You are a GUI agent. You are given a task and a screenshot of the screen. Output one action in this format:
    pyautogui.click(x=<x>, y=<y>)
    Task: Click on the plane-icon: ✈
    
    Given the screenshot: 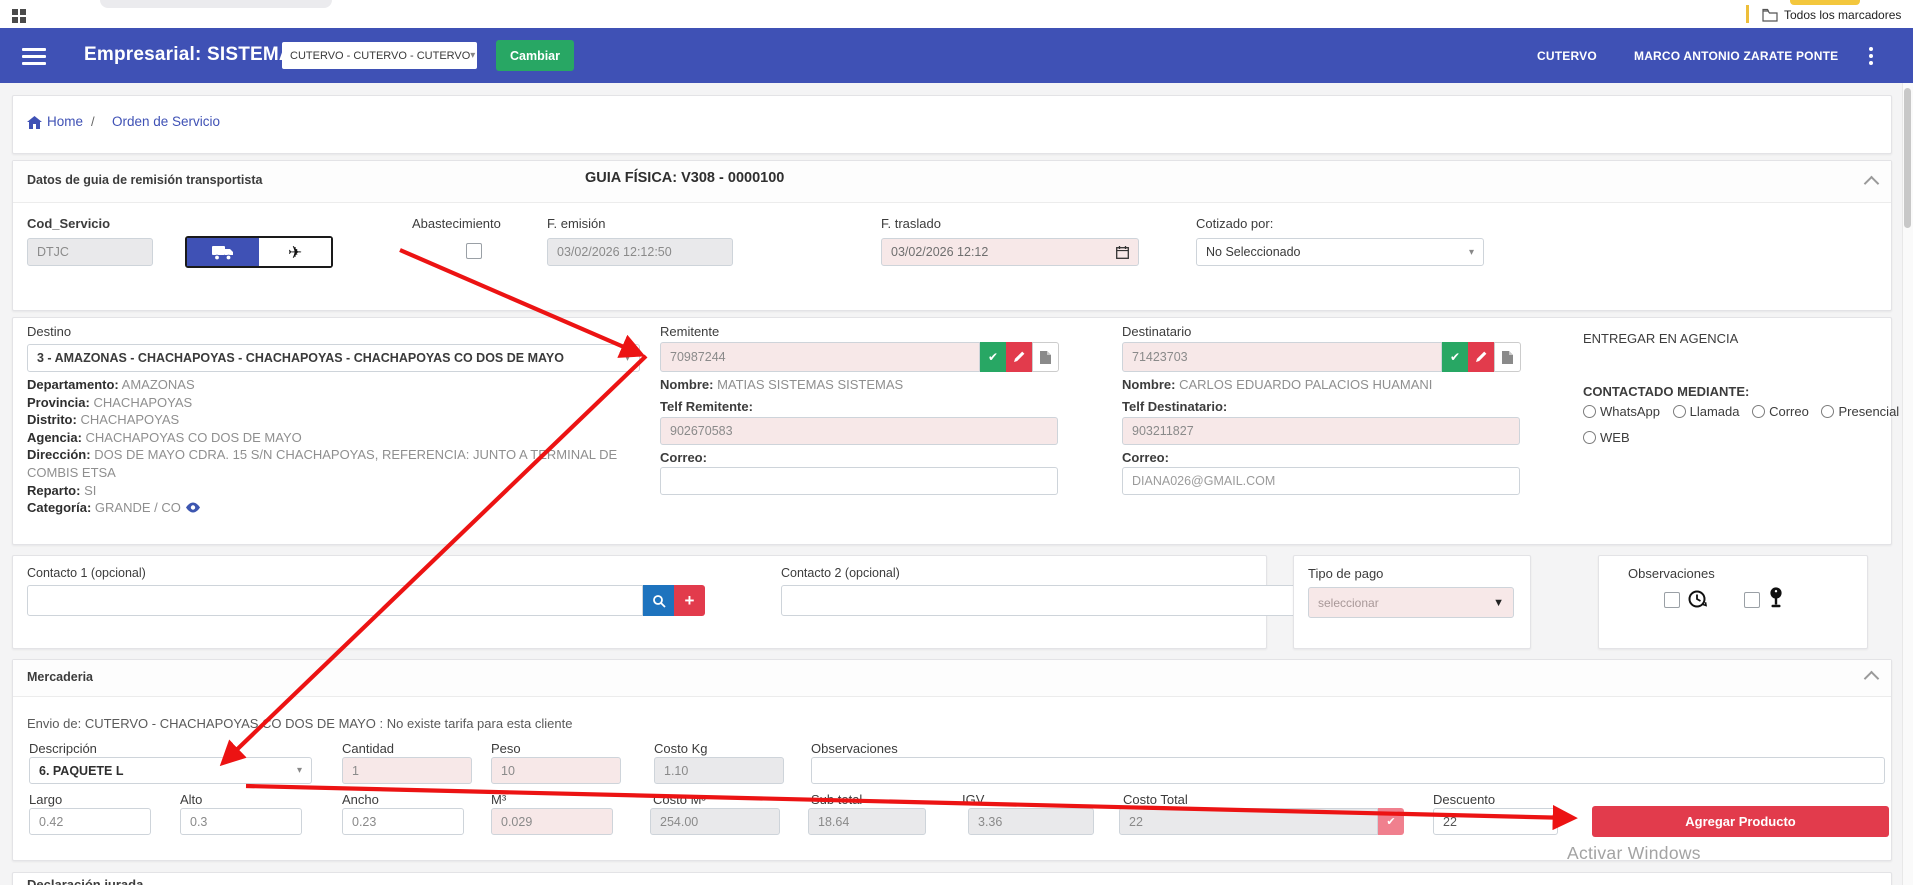 What is the action you would take?
    pyautogui.click(x=295, y=252)
    